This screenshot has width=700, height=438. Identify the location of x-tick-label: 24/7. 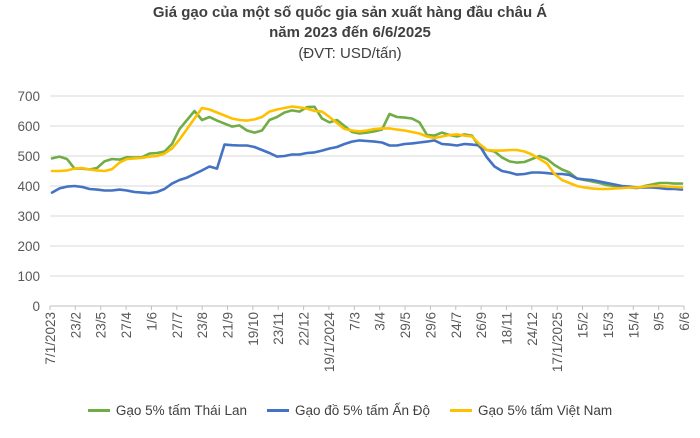
(456, 325).